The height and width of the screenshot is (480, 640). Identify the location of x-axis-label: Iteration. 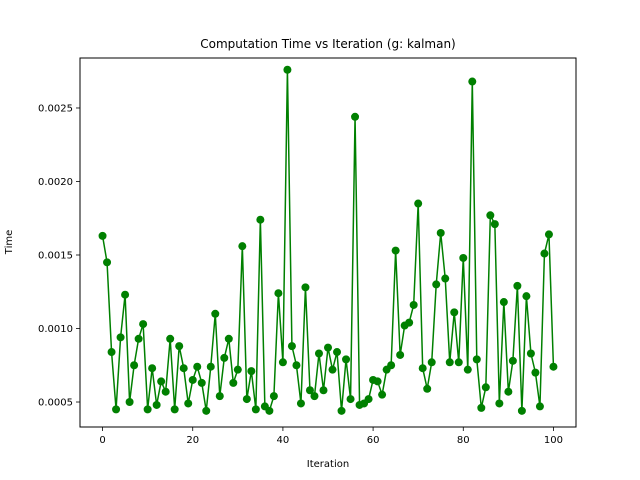
(328, 464).